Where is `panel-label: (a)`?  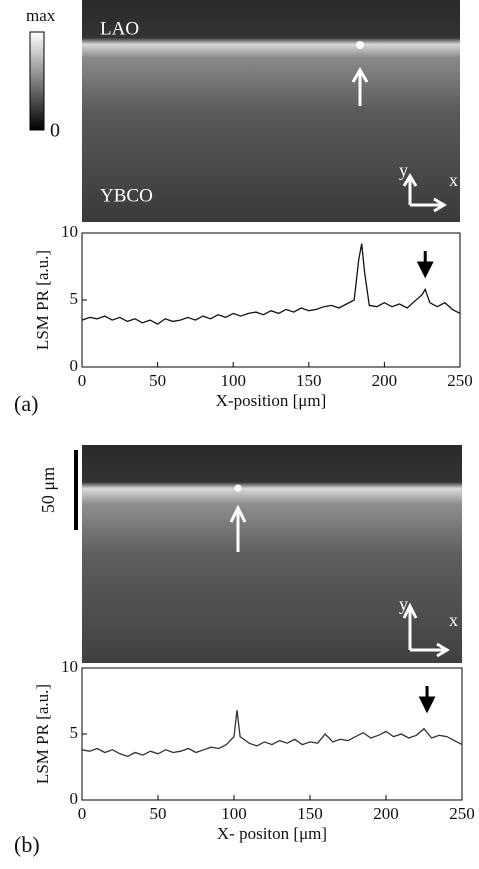
panel-label: (a) is located at coordinates (26, 403).